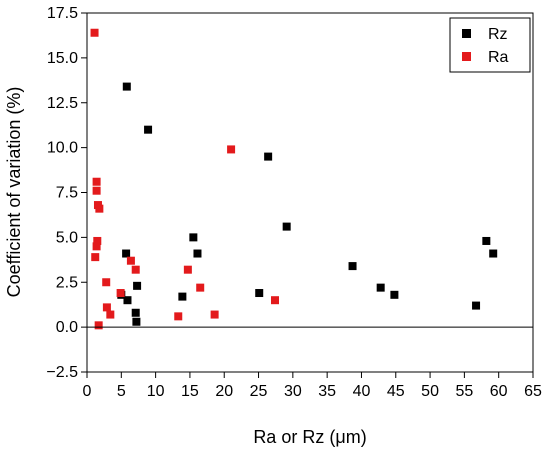 This screenshot has width=550, height=453. What do you see at coordinates (498, 57) in the screenshot?
I see `legend-label-ra: Ra` at bounding box center [498, 57].